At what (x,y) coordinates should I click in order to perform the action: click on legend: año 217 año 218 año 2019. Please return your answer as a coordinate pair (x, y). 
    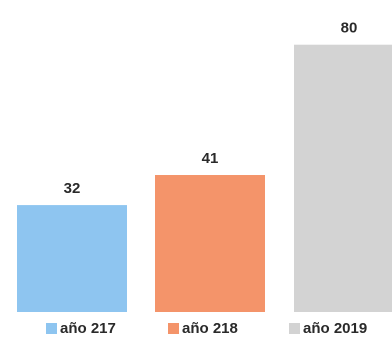
    Looking at the image, I should click on (206, 328).